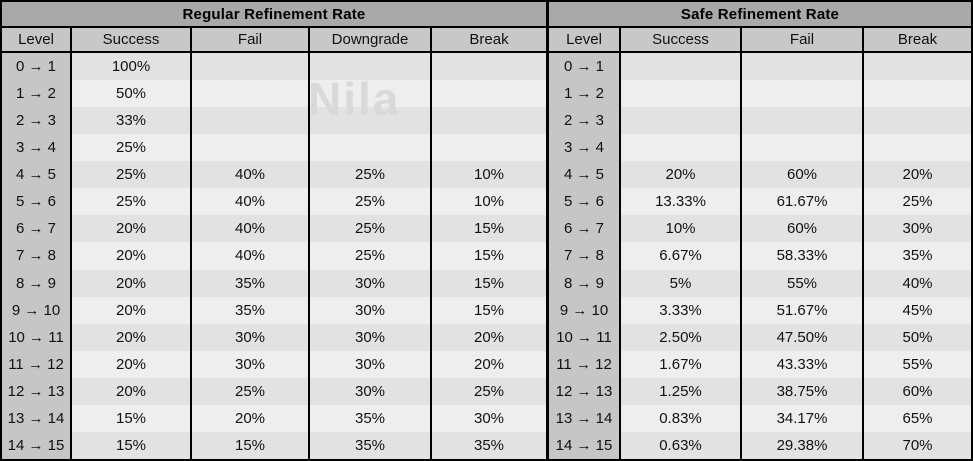 This screenshot has height=461, width=973. I want to click on value-cell: 55%, so click(801, 283).